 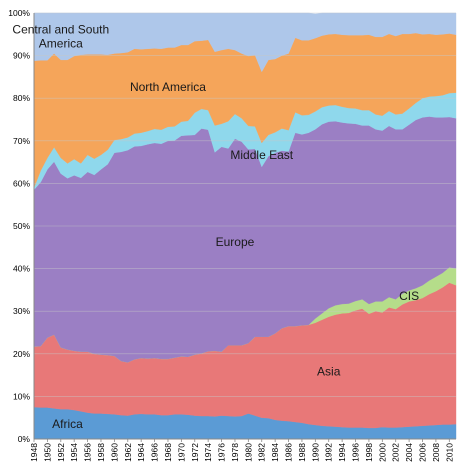 I want to click on x-tick-label: 1978, so click(x=235, y=452).